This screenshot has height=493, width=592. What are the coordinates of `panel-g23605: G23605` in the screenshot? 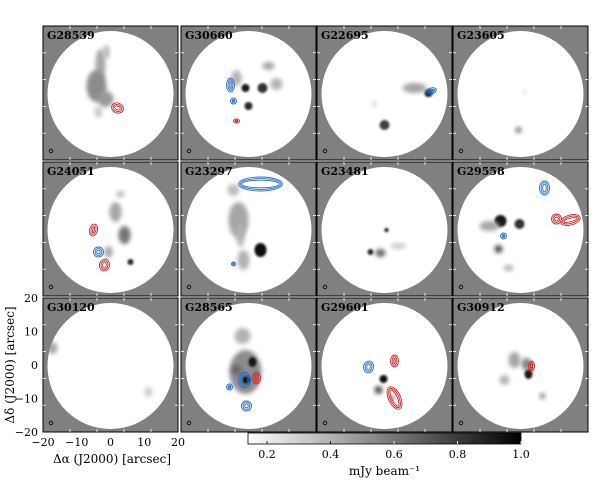 It's located at (520, 93).